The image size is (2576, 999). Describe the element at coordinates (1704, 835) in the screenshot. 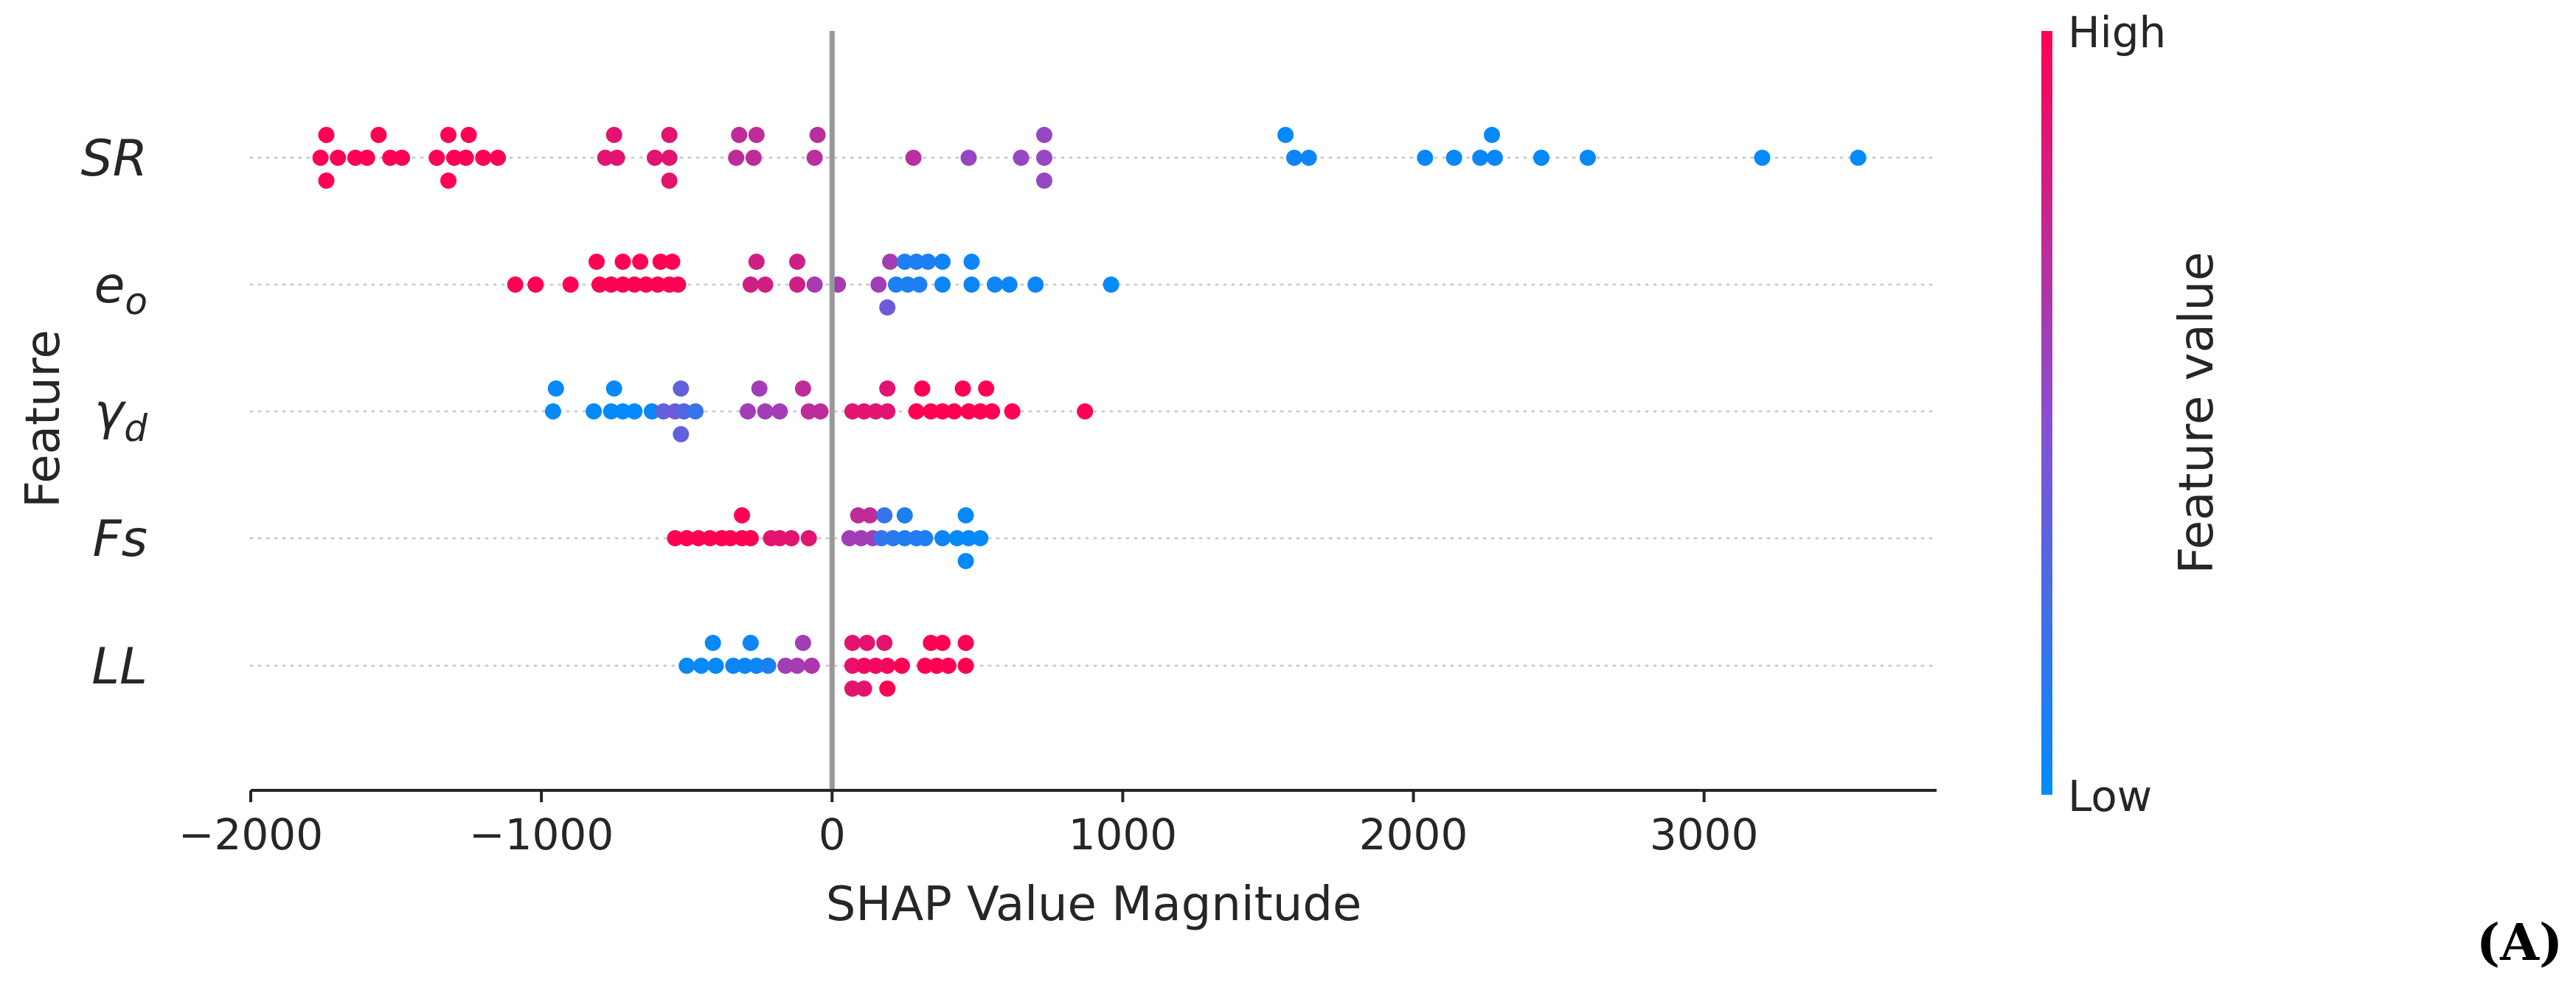

I see `x-tick-label-5: 3000` at that location.